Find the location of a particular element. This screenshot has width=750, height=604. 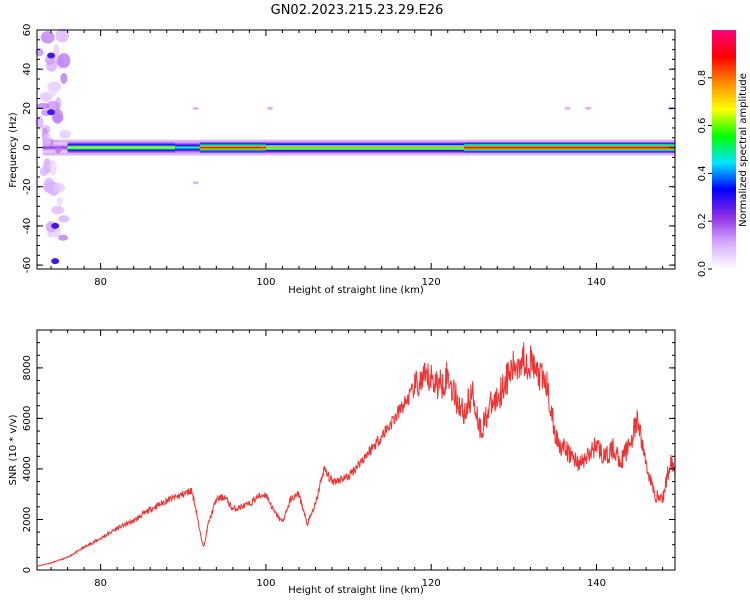

spectrogram-x-tick-label: 100 is located at coordinates (265, 282).